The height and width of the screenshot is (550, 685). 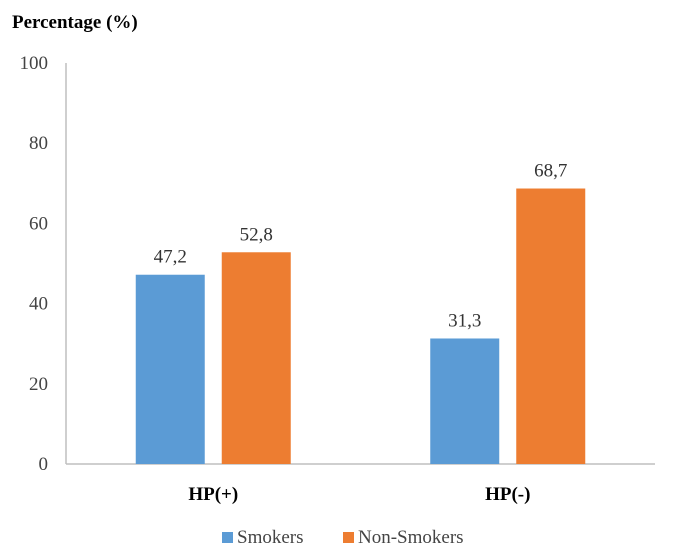 What do you see at coordinates (38, 143) in the screenshot?
I see `y-tick-label: 80` at bounding box center [38, 143].